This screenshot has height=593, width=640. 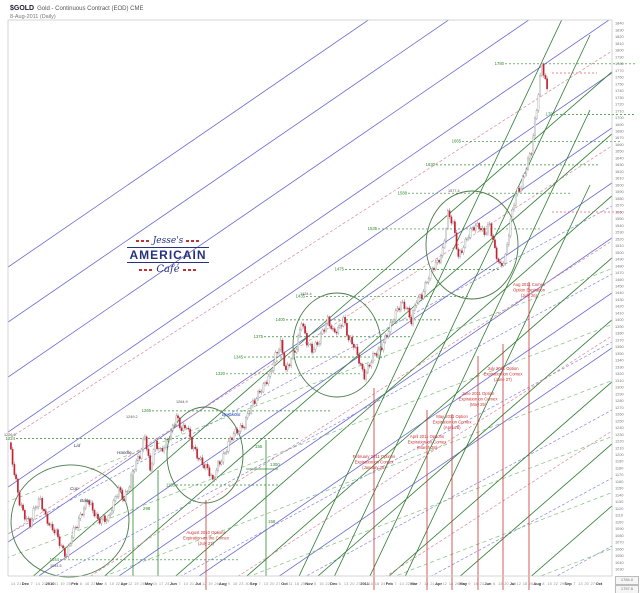 I want to click on level-label: 1588, so click(x=403, y=193).